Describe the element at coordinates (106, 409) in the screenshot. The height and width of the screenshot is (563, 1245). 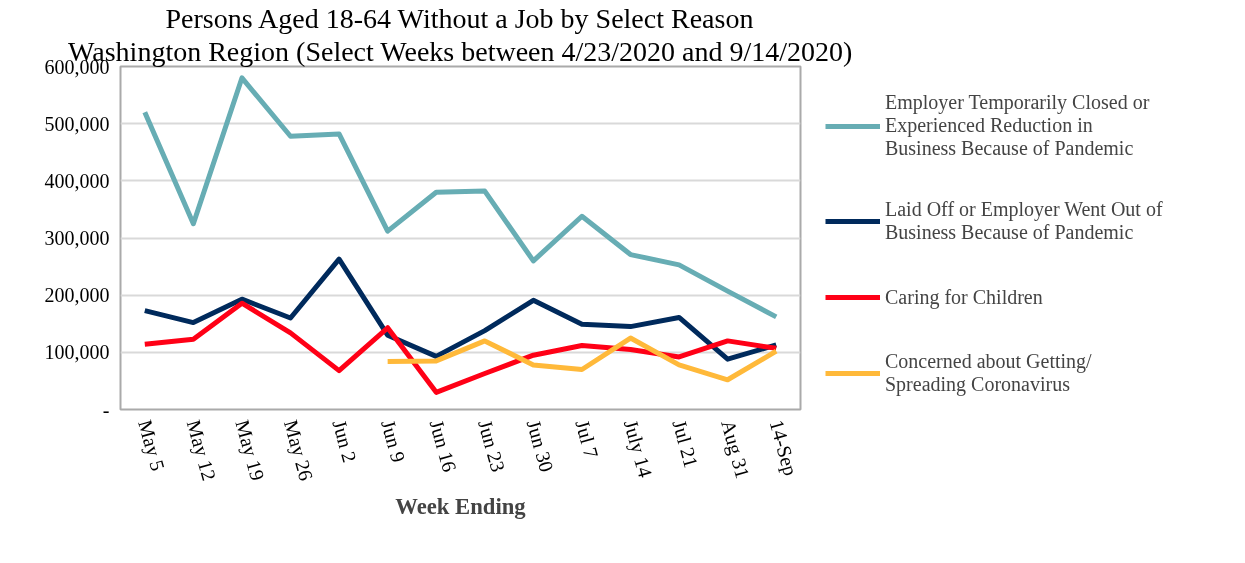
I see `y-tick-label: -` at that location.